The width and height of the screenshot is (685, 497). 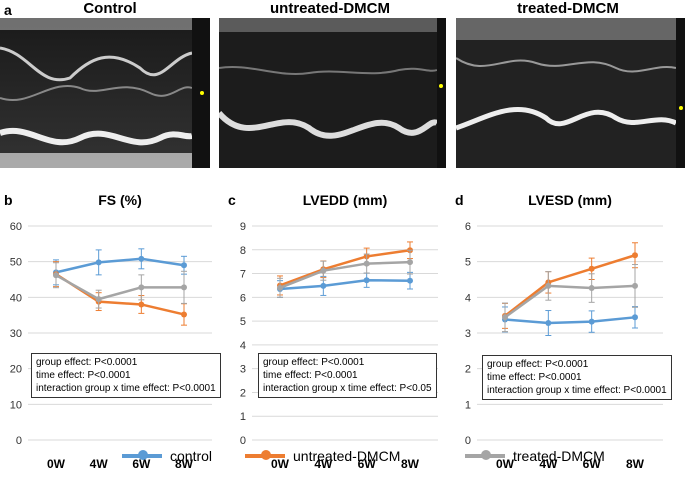 I want to click on panel-letter-d: d, so click(x=459, y=200).